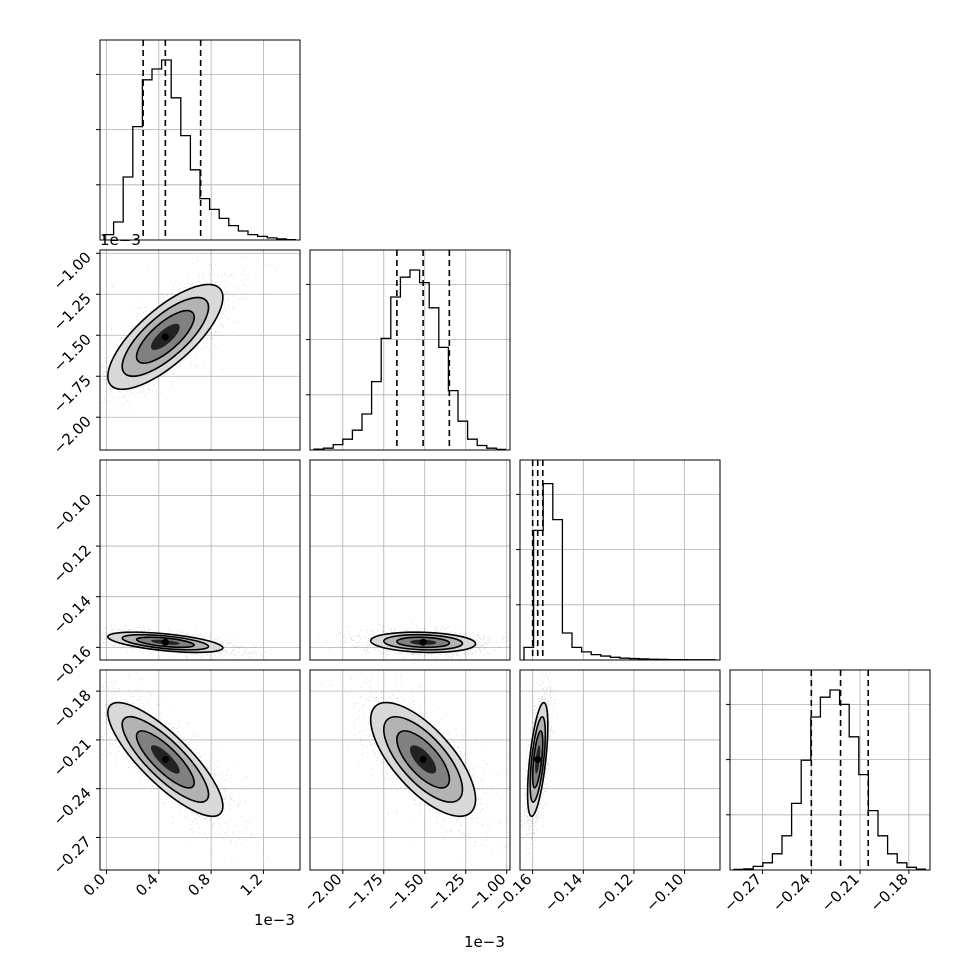  Describe the element at coordinates (664, 892) in the screenshot. I see `x-tick-label: −0.10` at that location.